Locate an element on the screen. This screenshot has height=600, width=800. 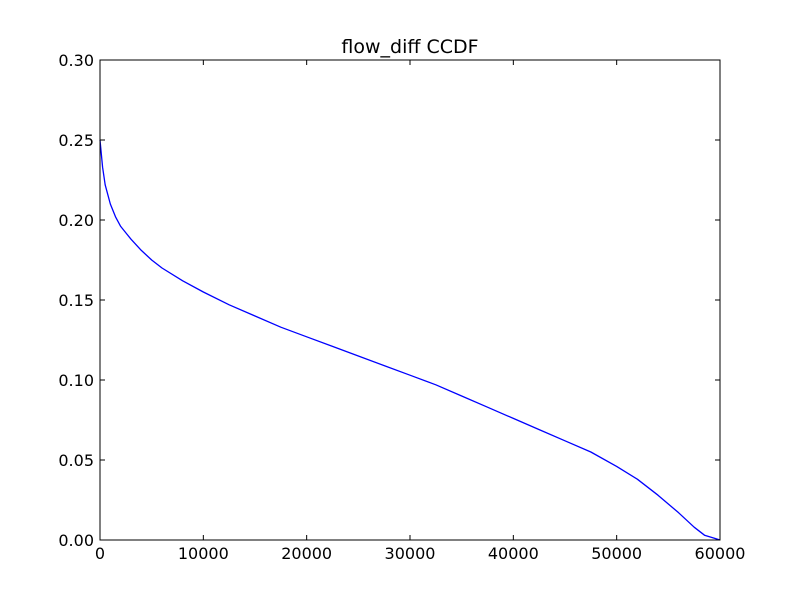
x-tick-label: 40000 is located at coordinates (513, 553).